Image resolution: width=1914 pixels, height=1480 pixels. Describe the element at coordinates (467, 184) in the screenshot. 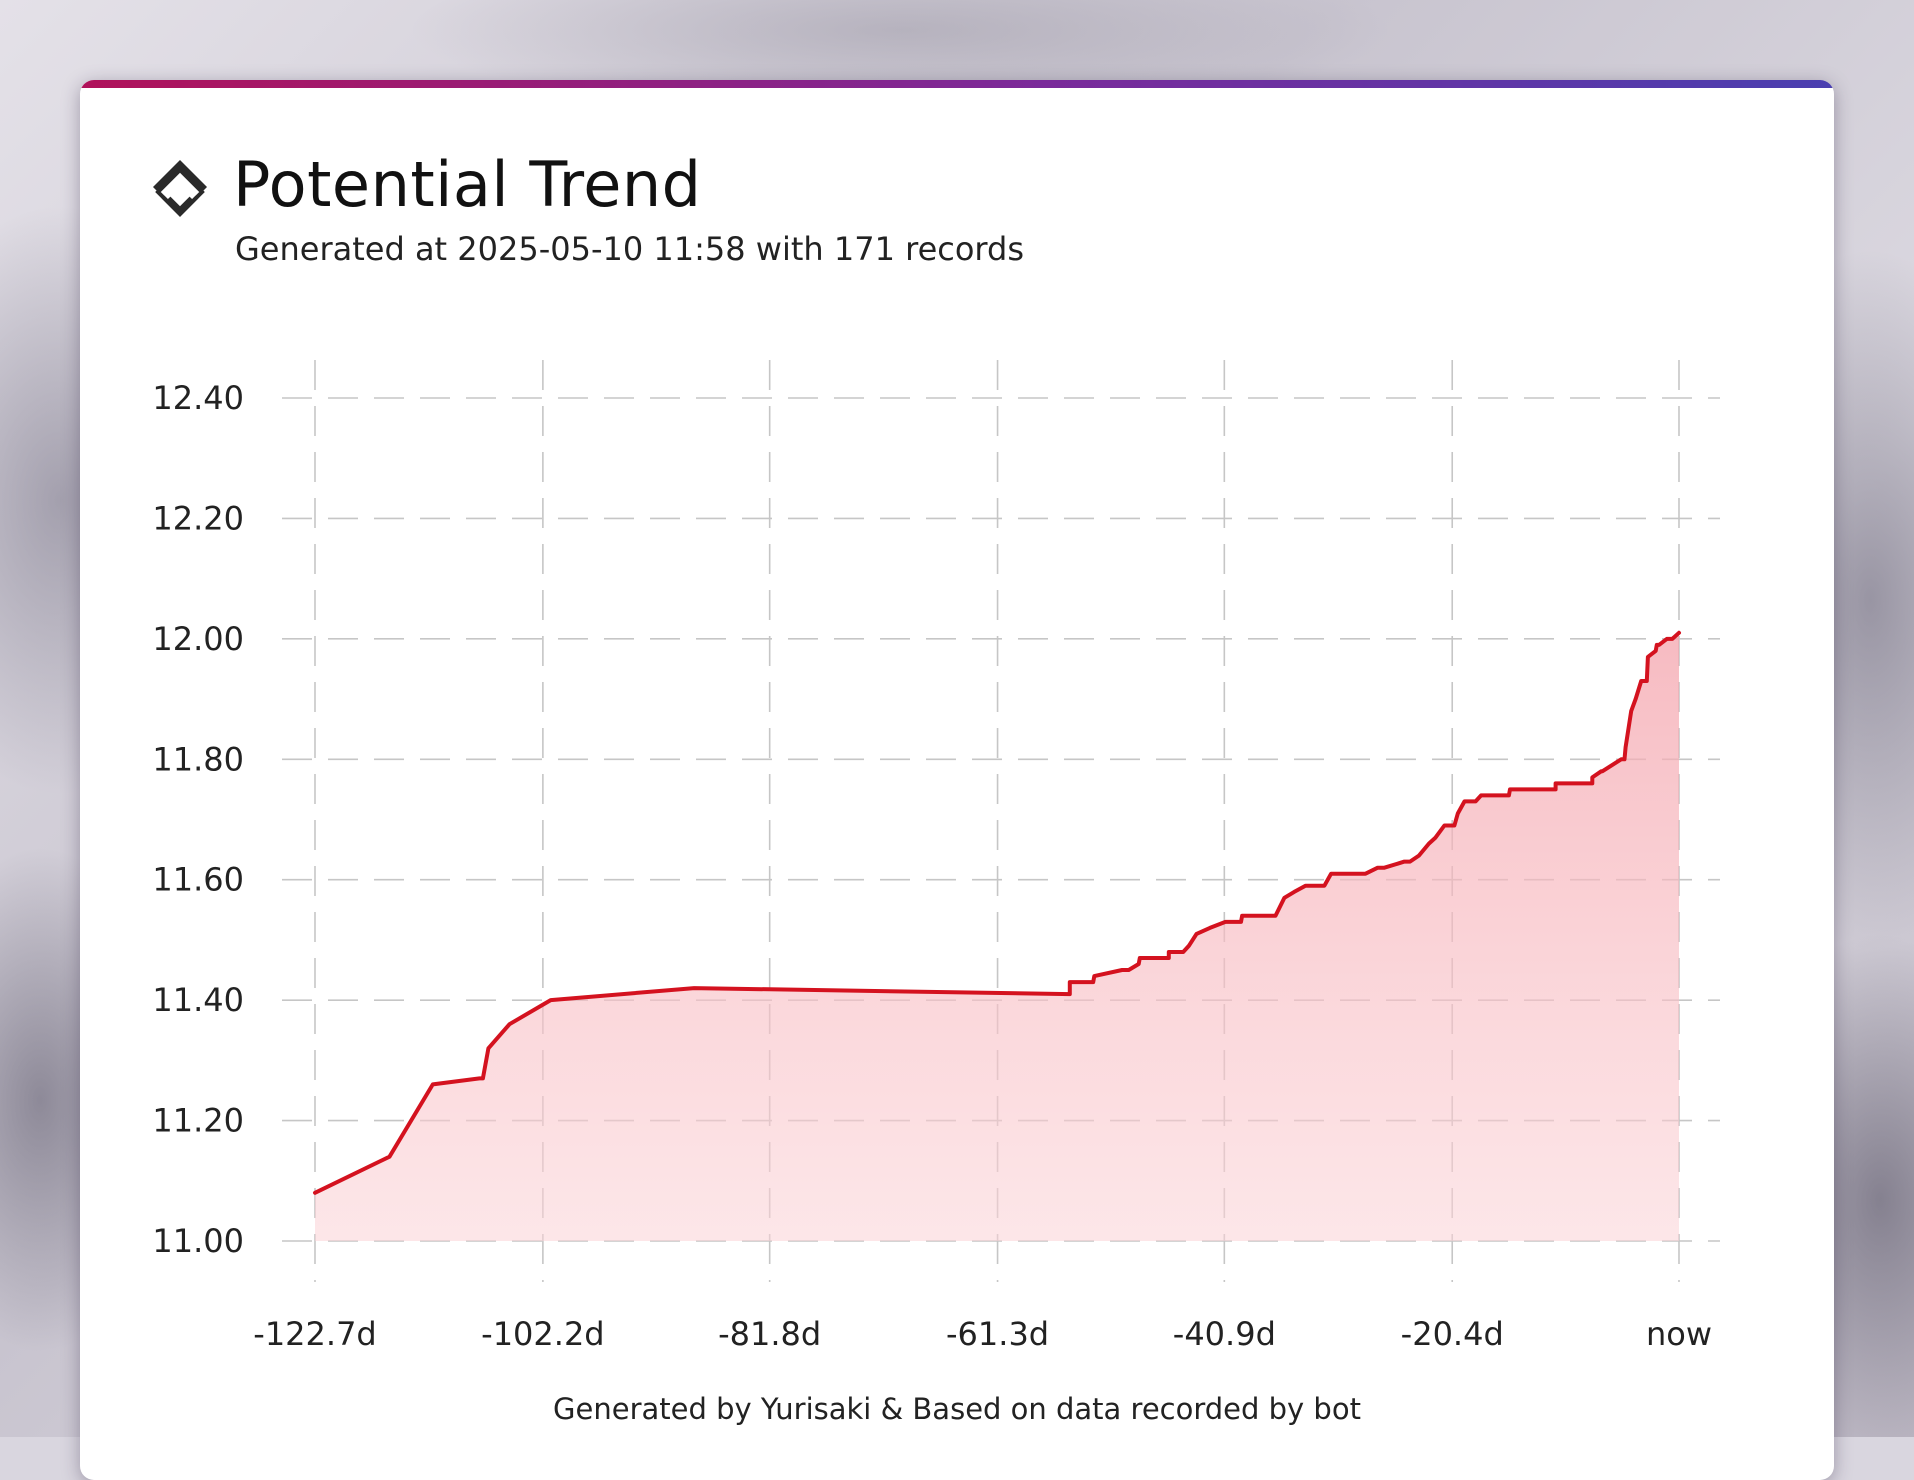

I see `page-title: Potential Trend` at that location.